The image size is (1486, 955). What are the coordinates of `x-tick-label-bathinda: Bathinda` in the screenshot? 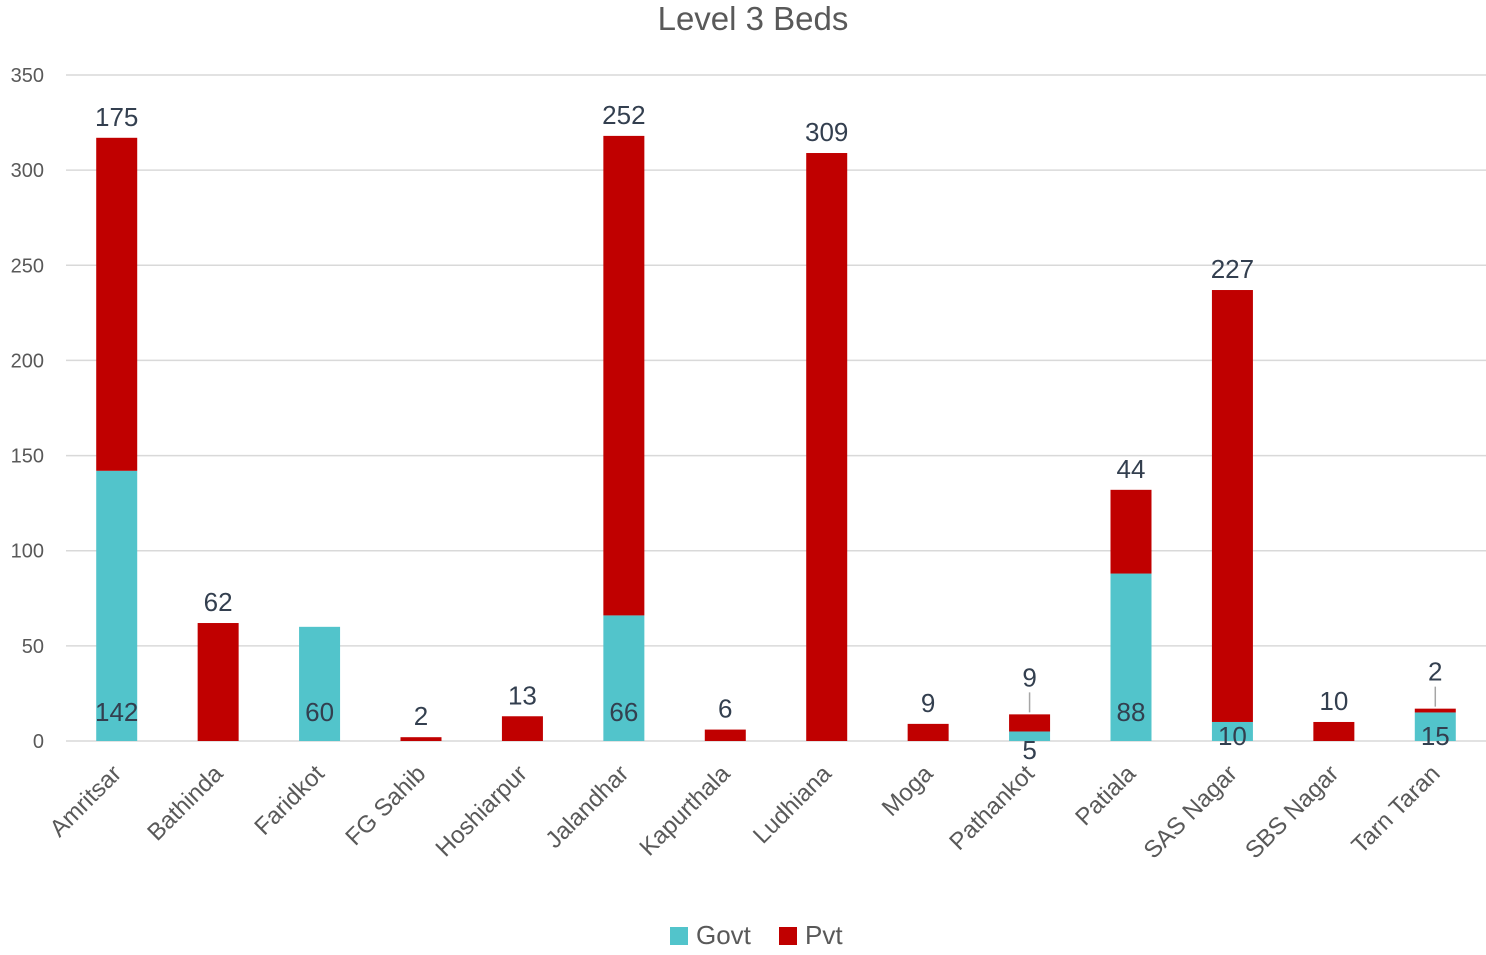 It's located at (185, 803).